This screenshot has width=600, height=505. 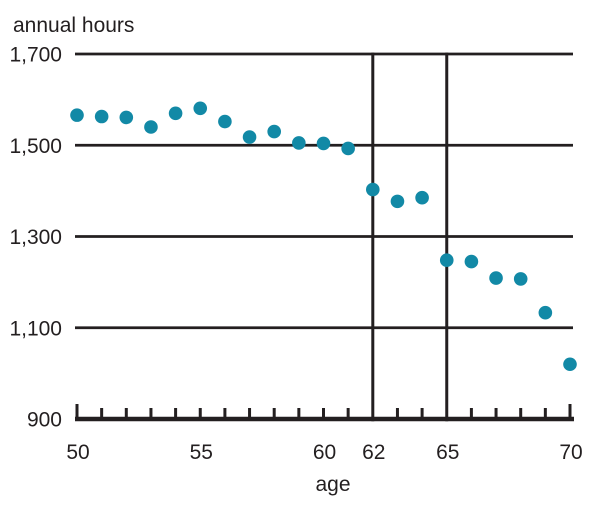 I want to click on axis-group, so click(x=324, y=413).